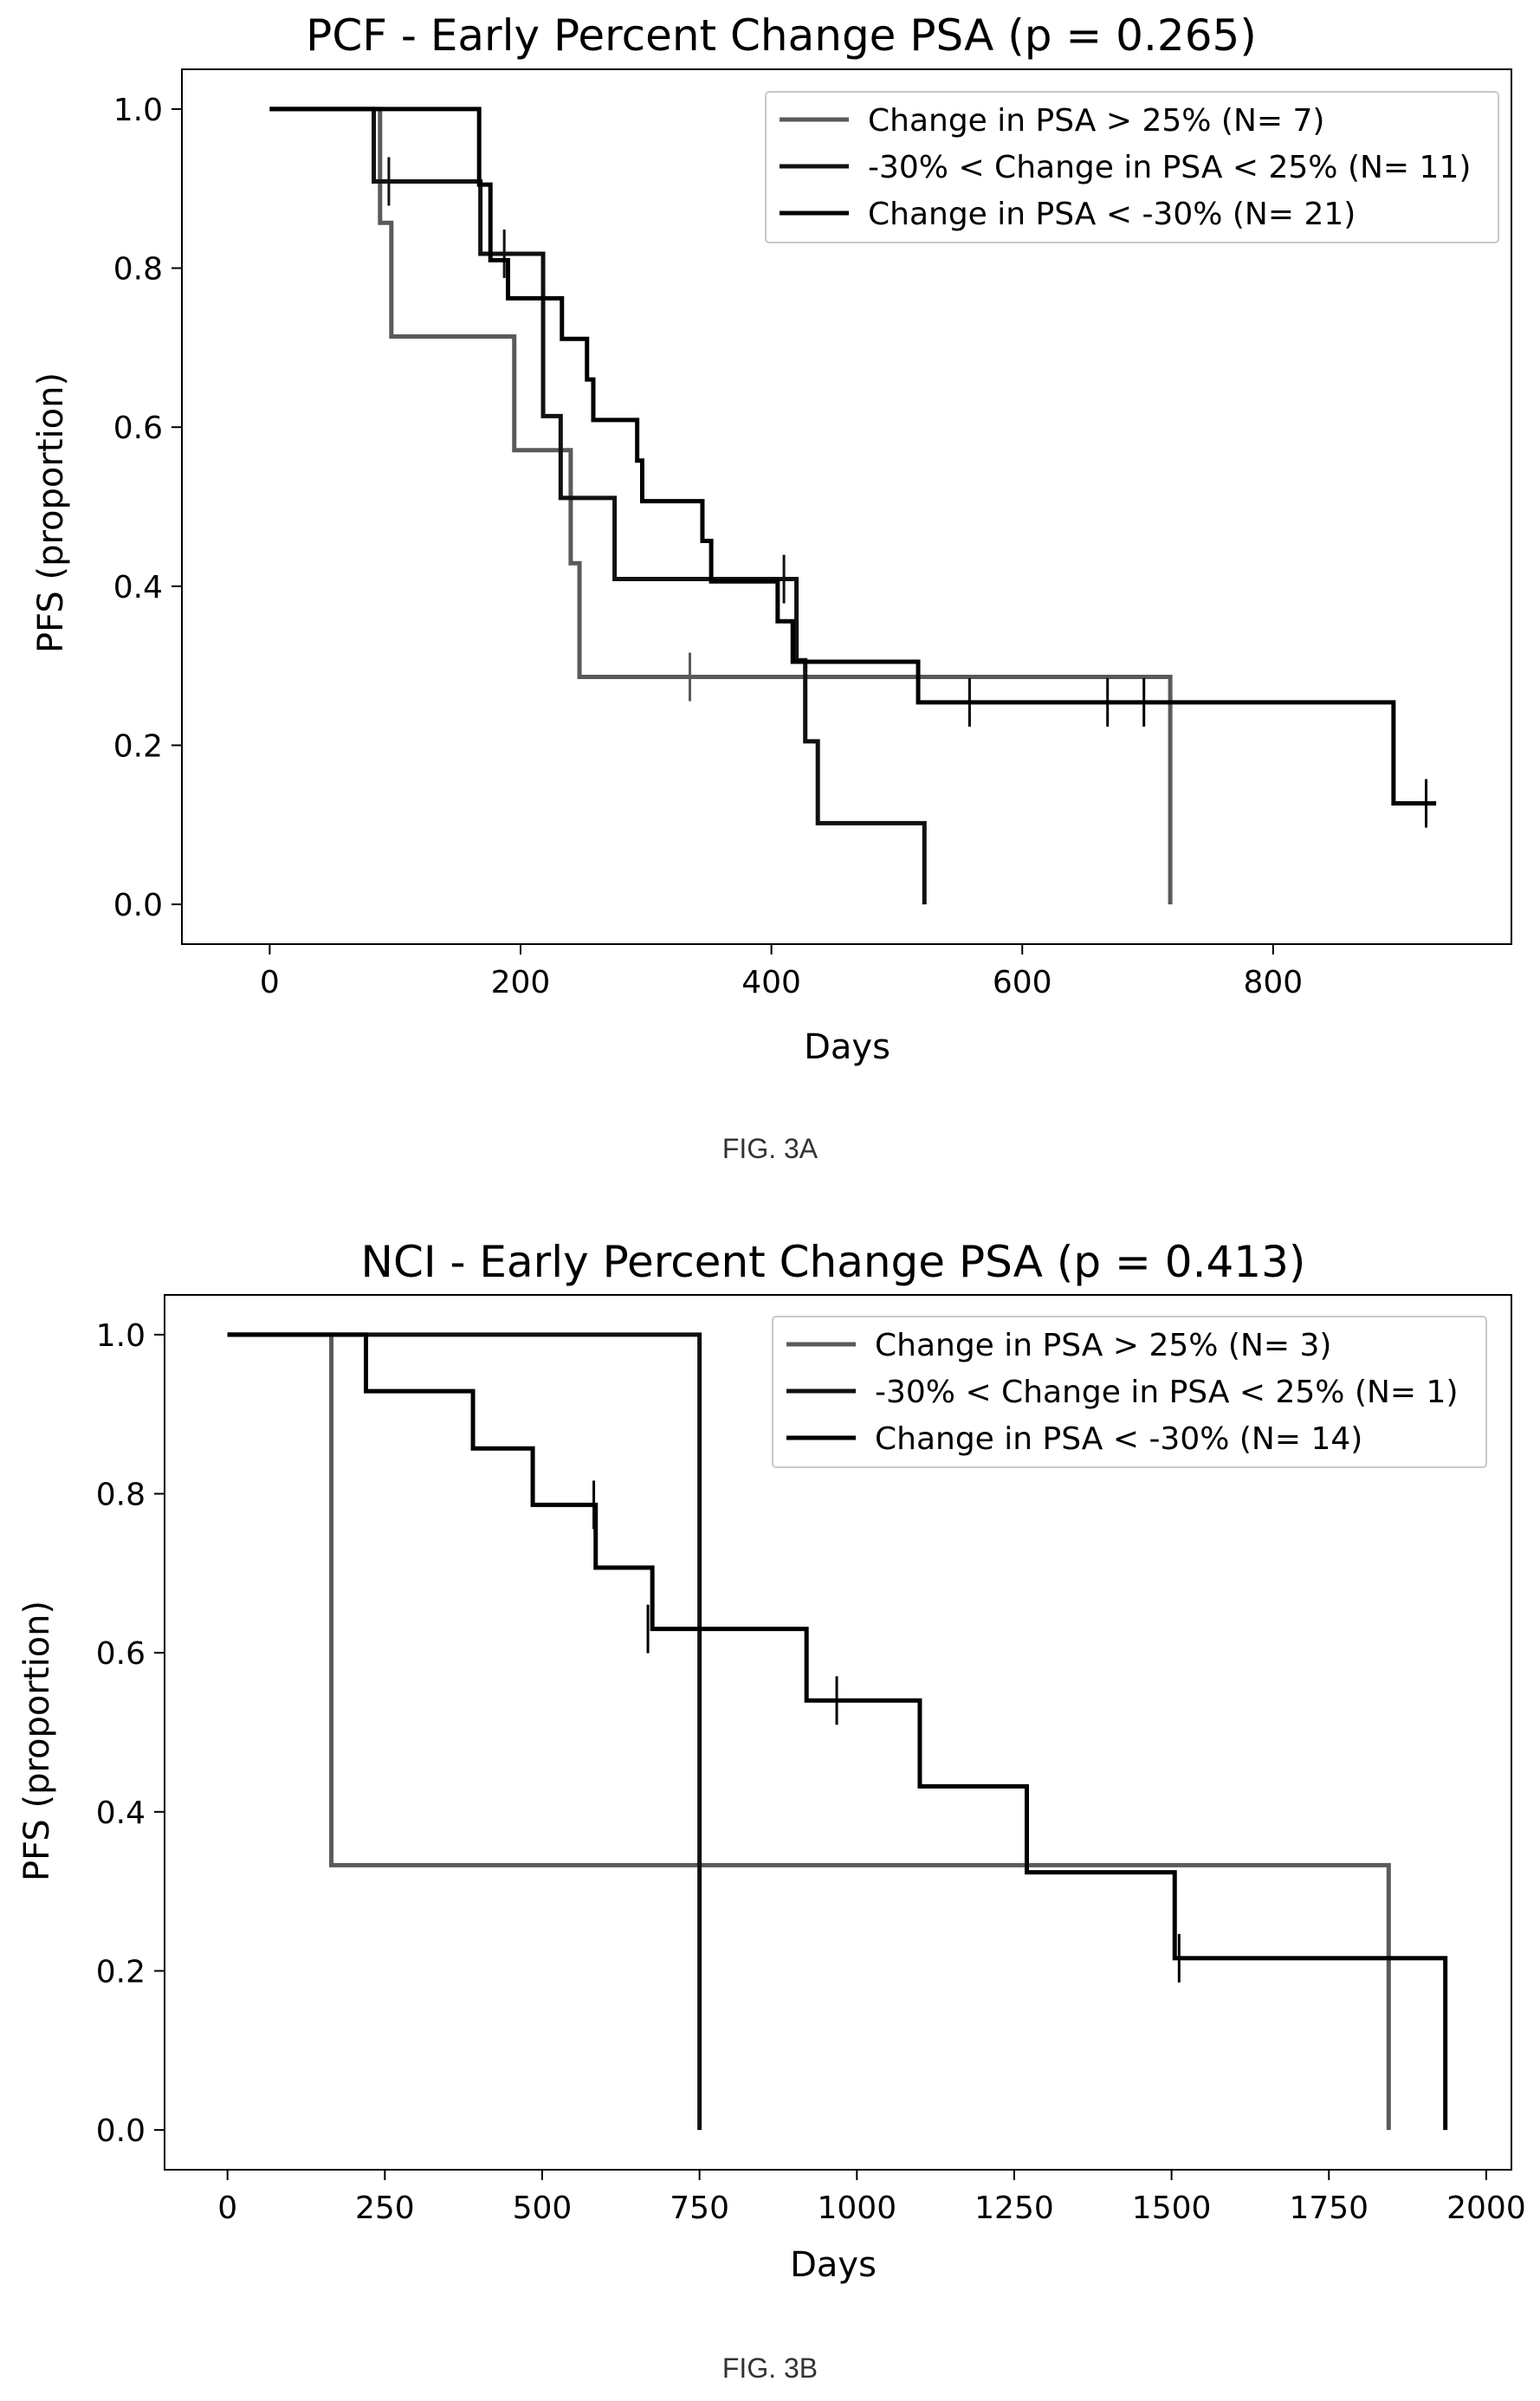 This screenshot has height=2401, width=1540. I want to click on x-tick-label: 1000, so click(856, 2208).